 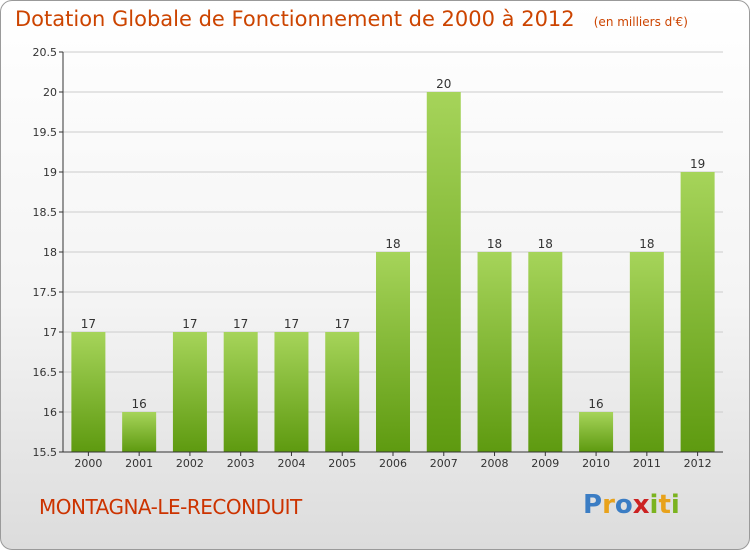 What do you see at coordinates (291, 463) in the screenshot?
I see `x-tick-label: 2004` at bounding box center [291, 463].